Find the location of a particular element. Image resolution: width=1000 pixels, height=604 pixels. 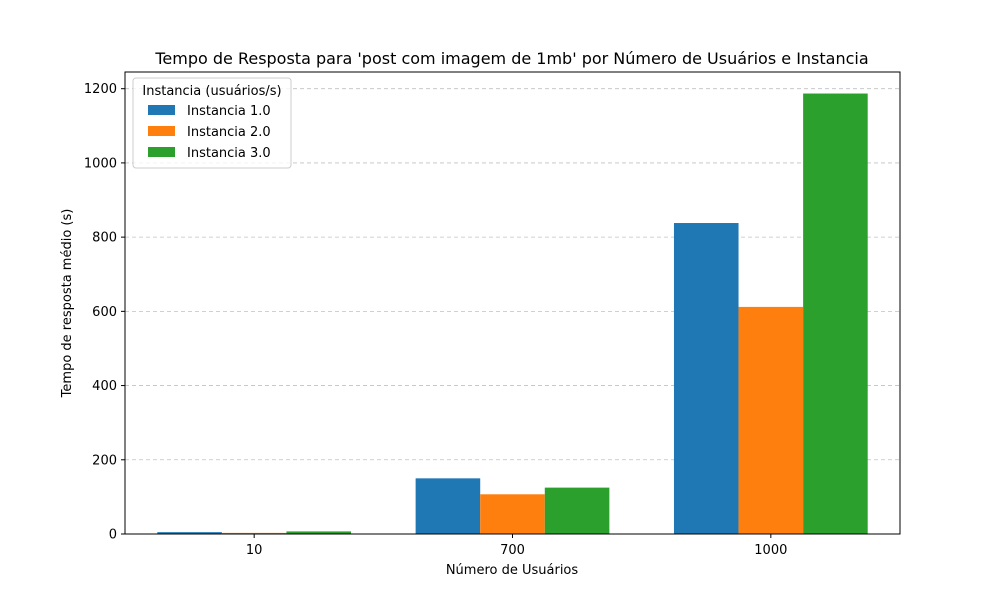

x-tick-label: 1000 is located at coordinates (770, 550).